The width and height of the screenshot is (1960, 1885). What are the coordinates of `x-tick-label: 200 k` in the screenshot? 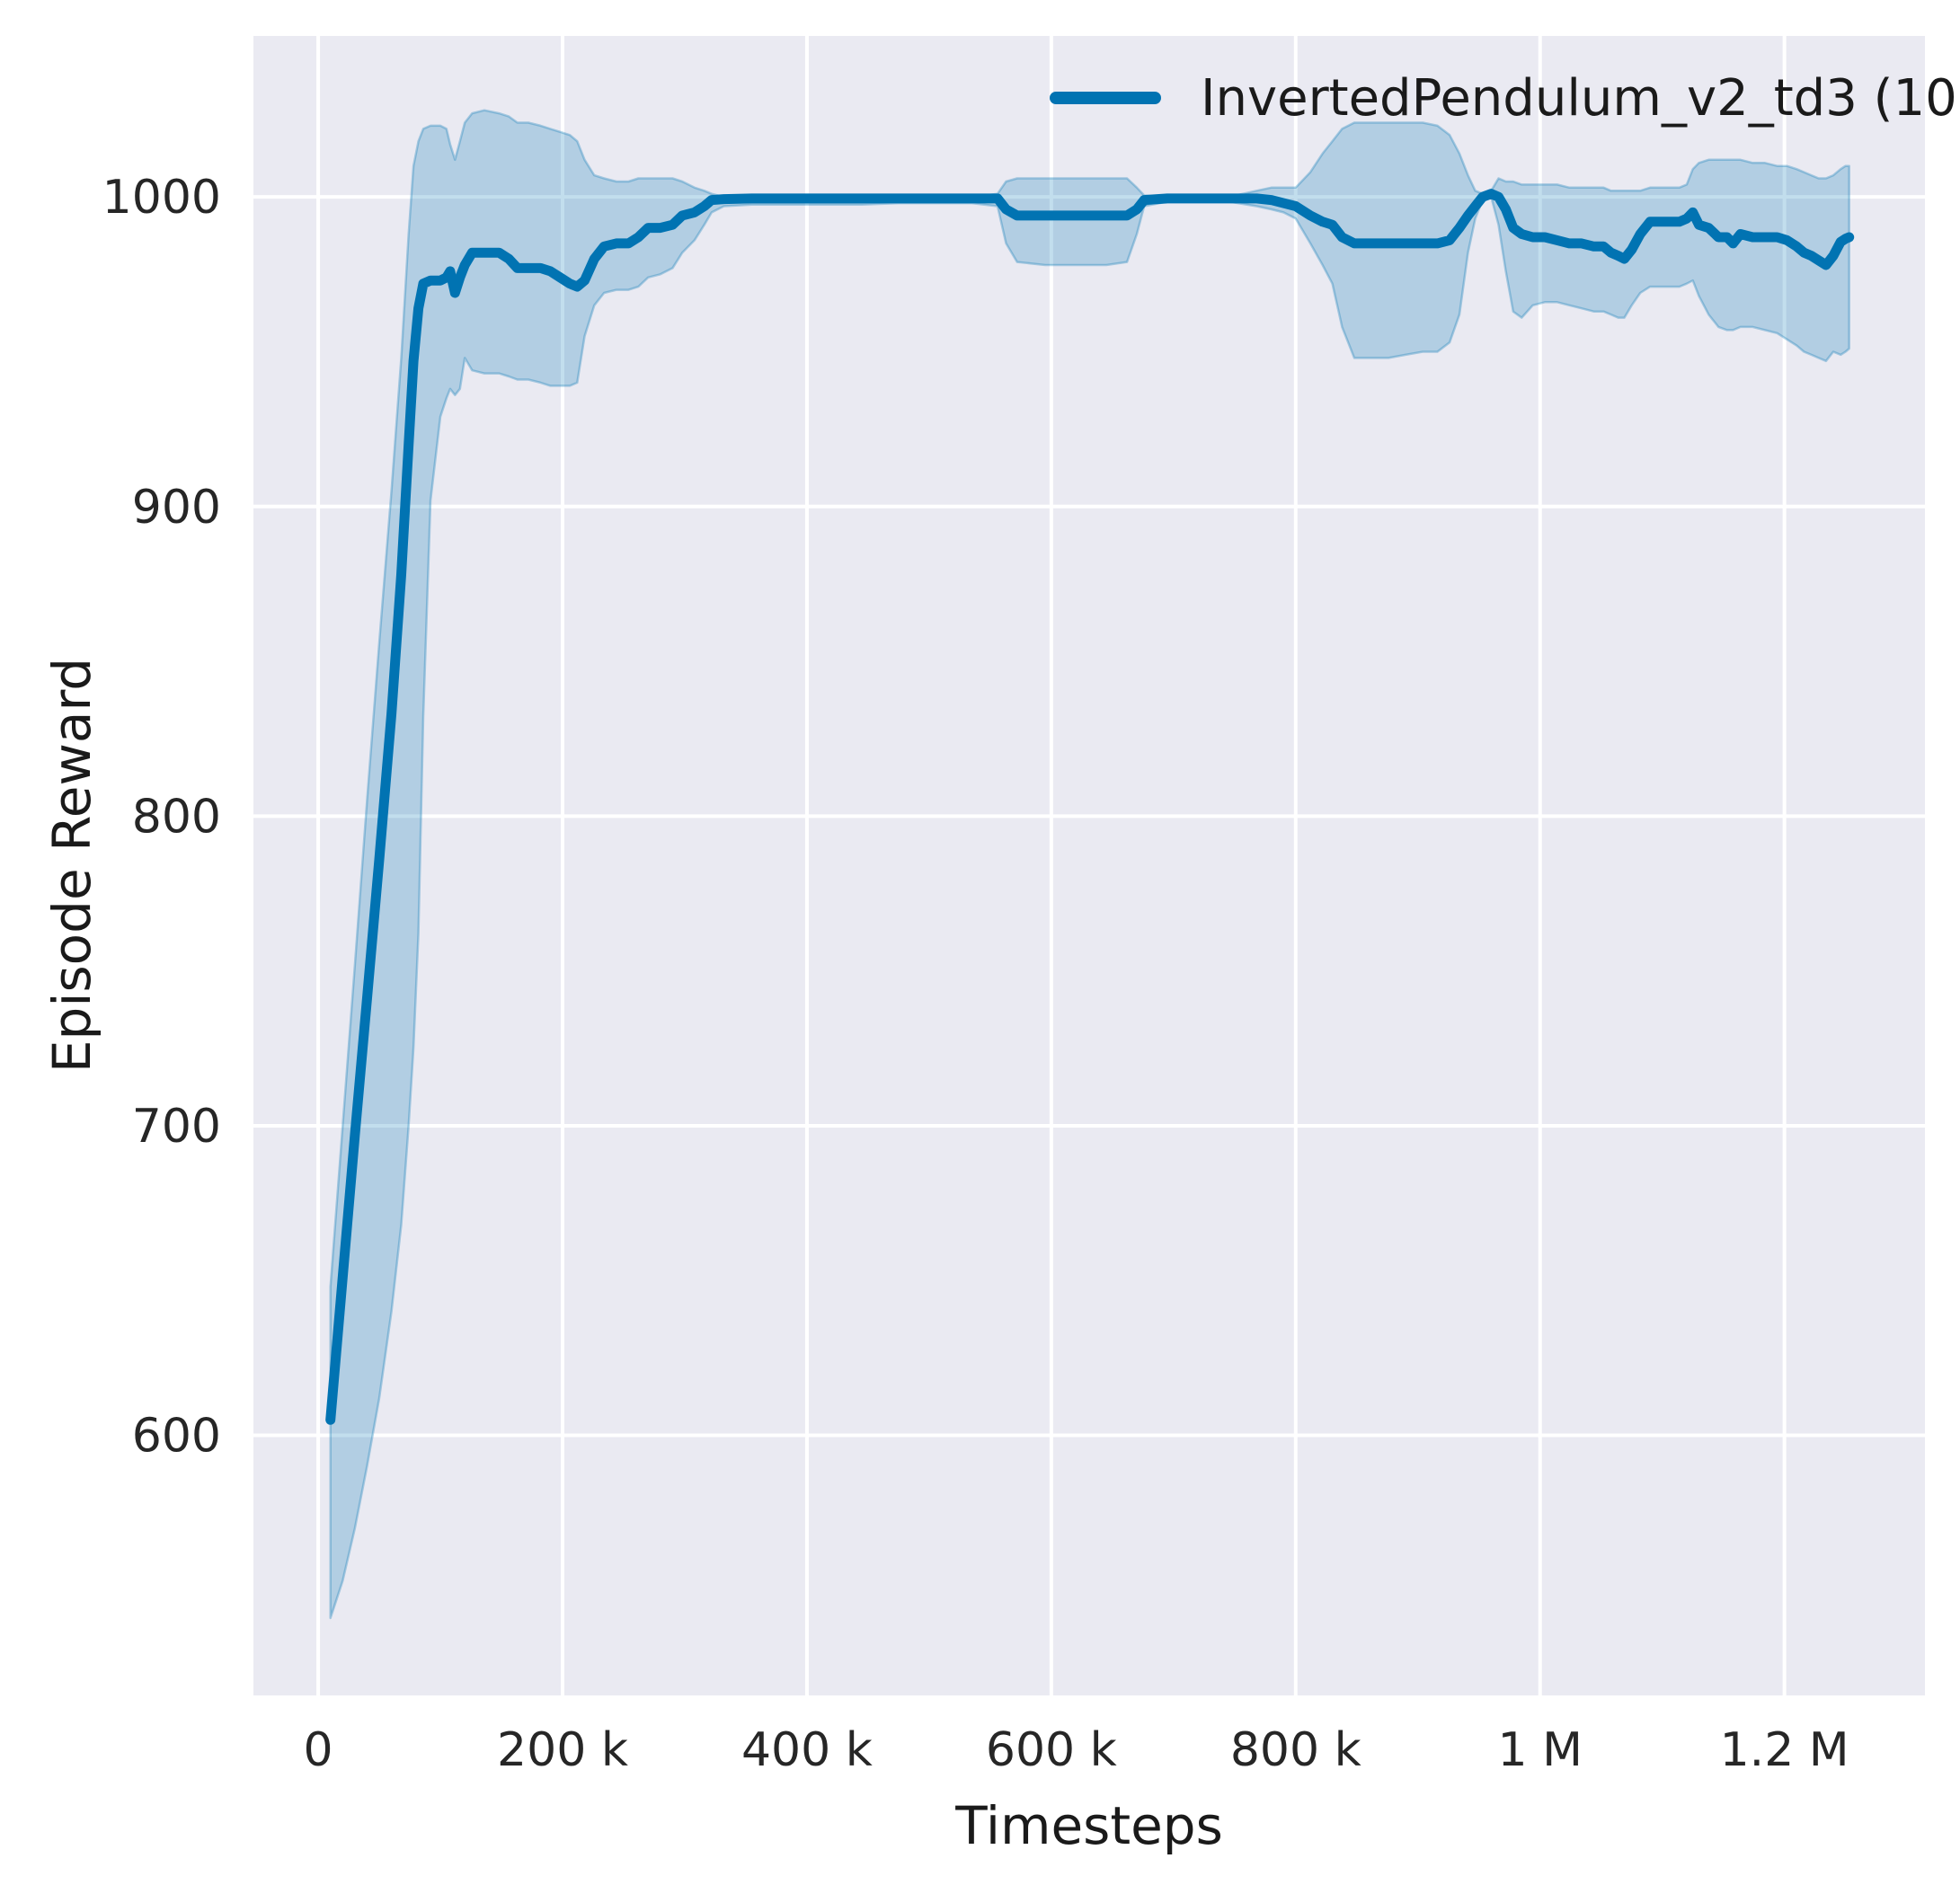 It's located at (563, 1750).